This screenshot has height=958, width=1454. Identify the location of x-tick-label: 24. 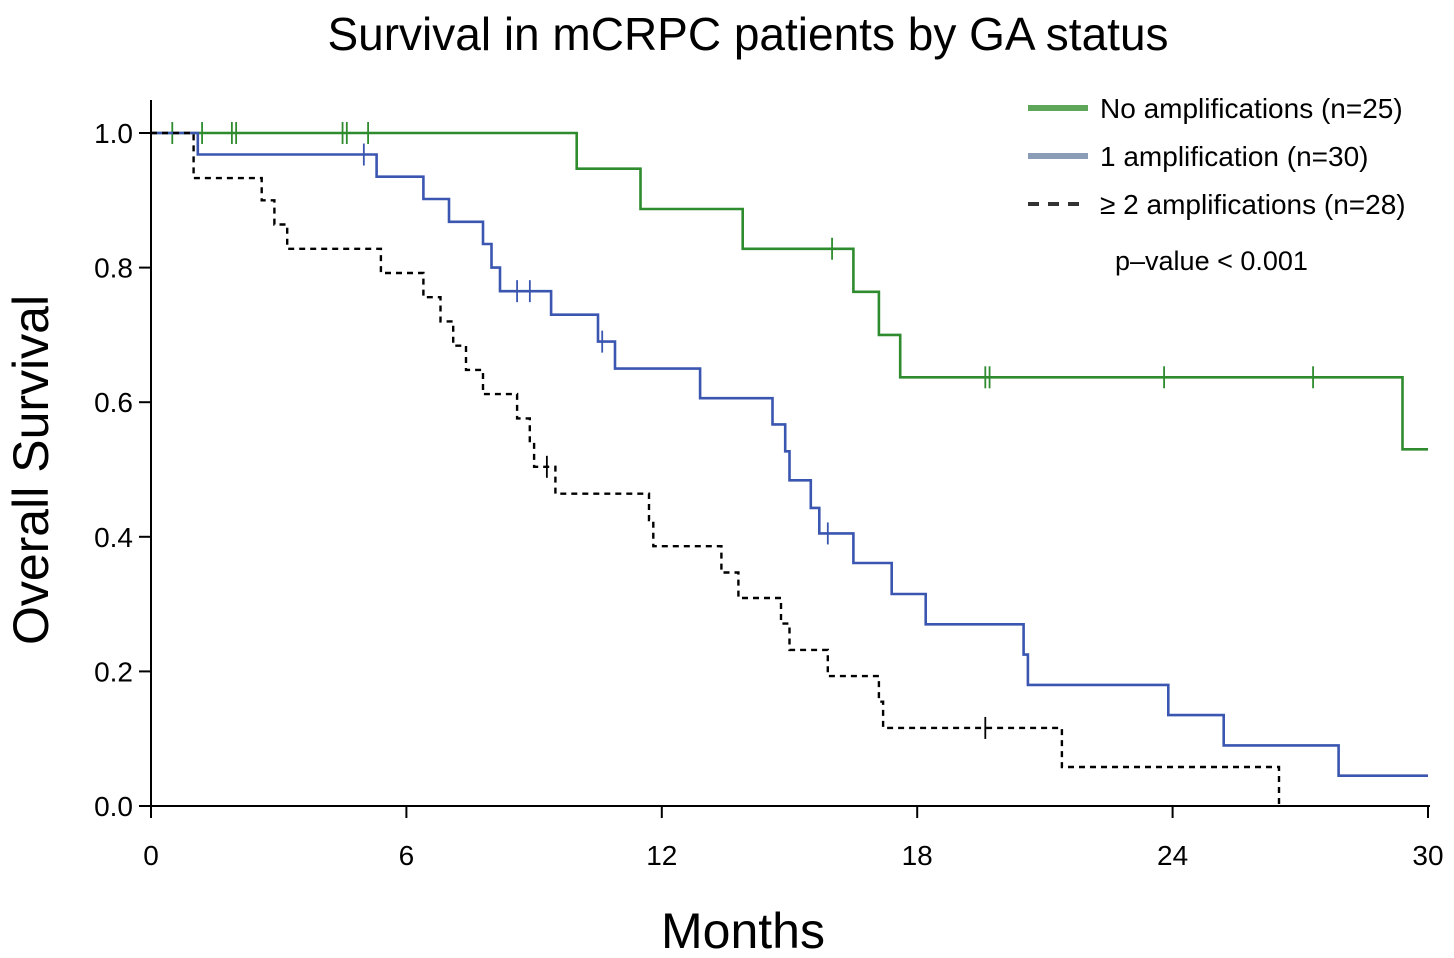
(1172, 855).